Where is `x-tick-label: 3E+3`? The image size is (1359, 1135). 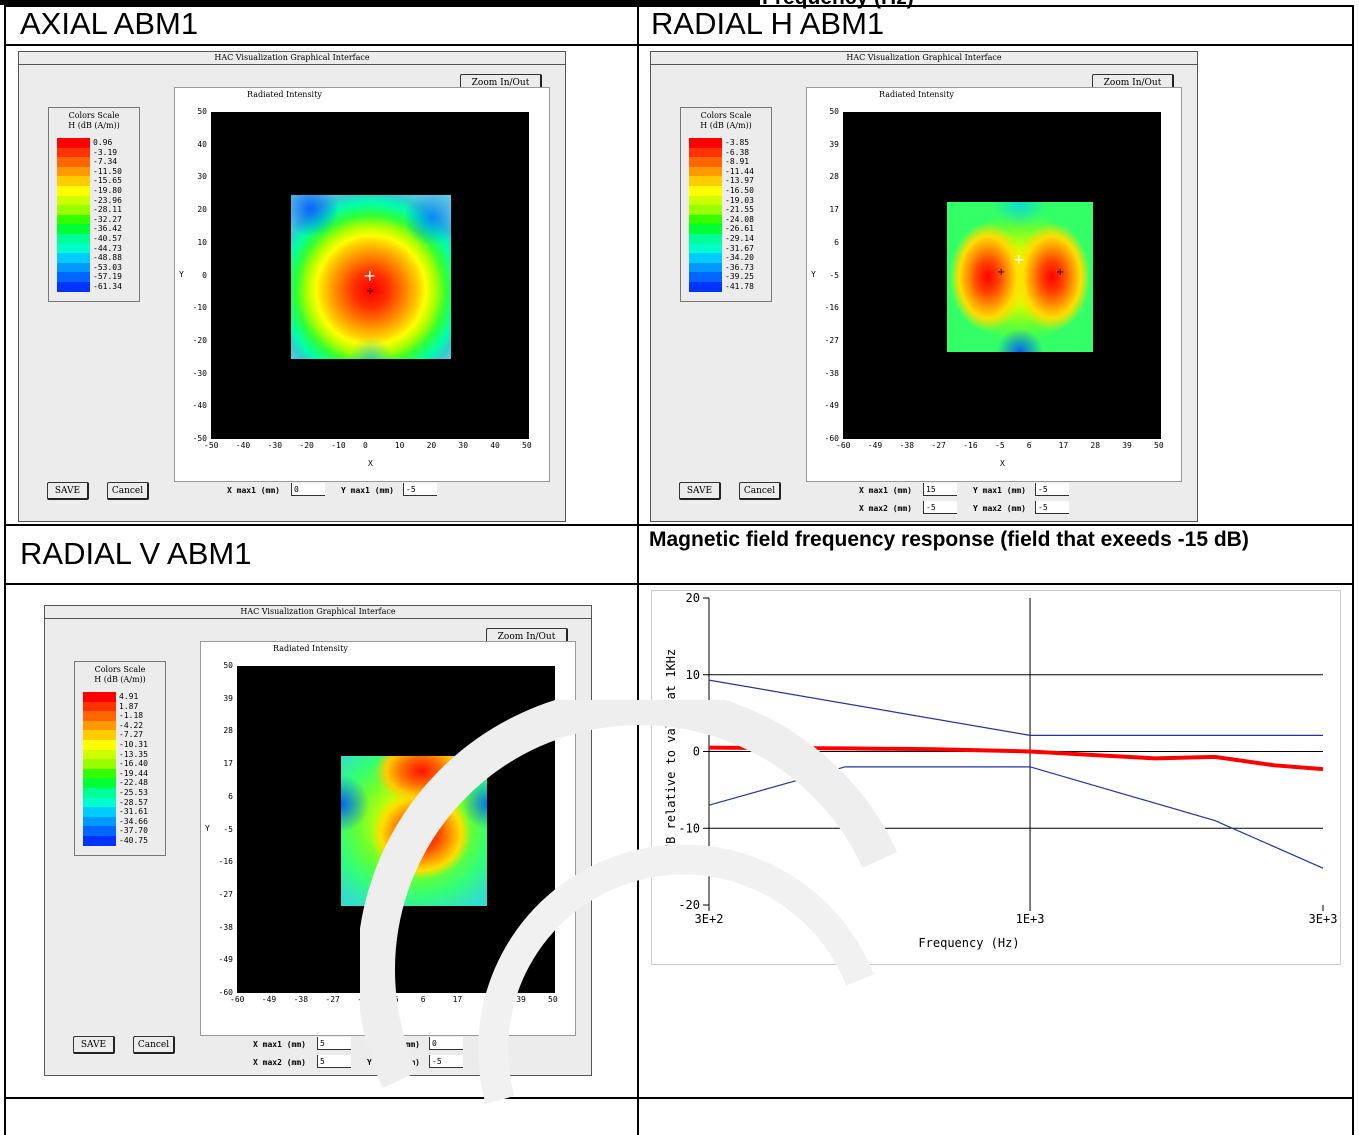 x-tick-label: 3E+3 is located at coordinates (1323, 919).